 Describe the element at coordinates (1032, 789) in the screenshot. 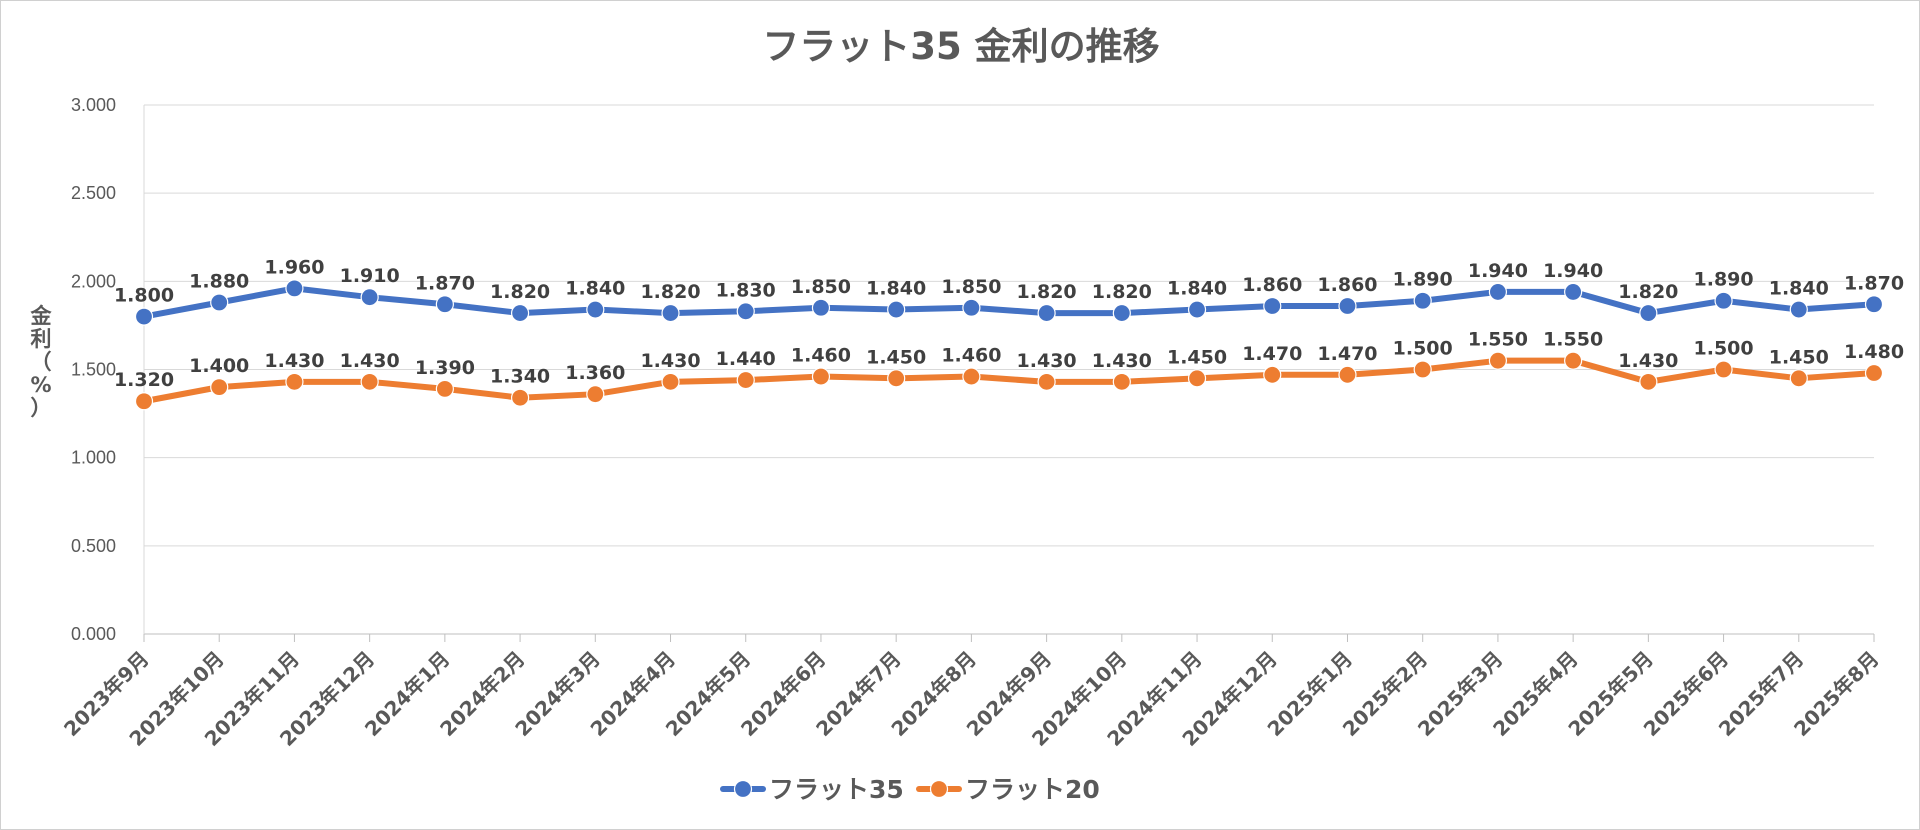

I see `legend-label: フラット20` at that location.